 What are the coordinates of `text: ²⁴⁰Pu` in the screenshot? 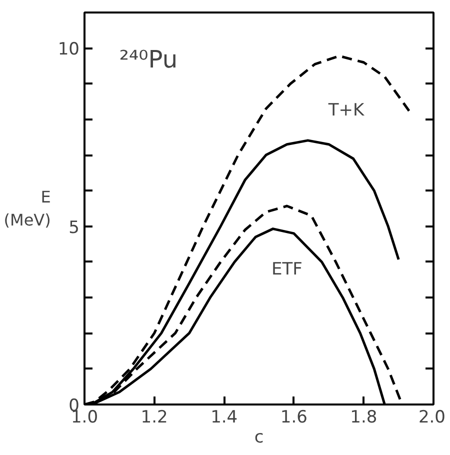 It's located at (148, 60).